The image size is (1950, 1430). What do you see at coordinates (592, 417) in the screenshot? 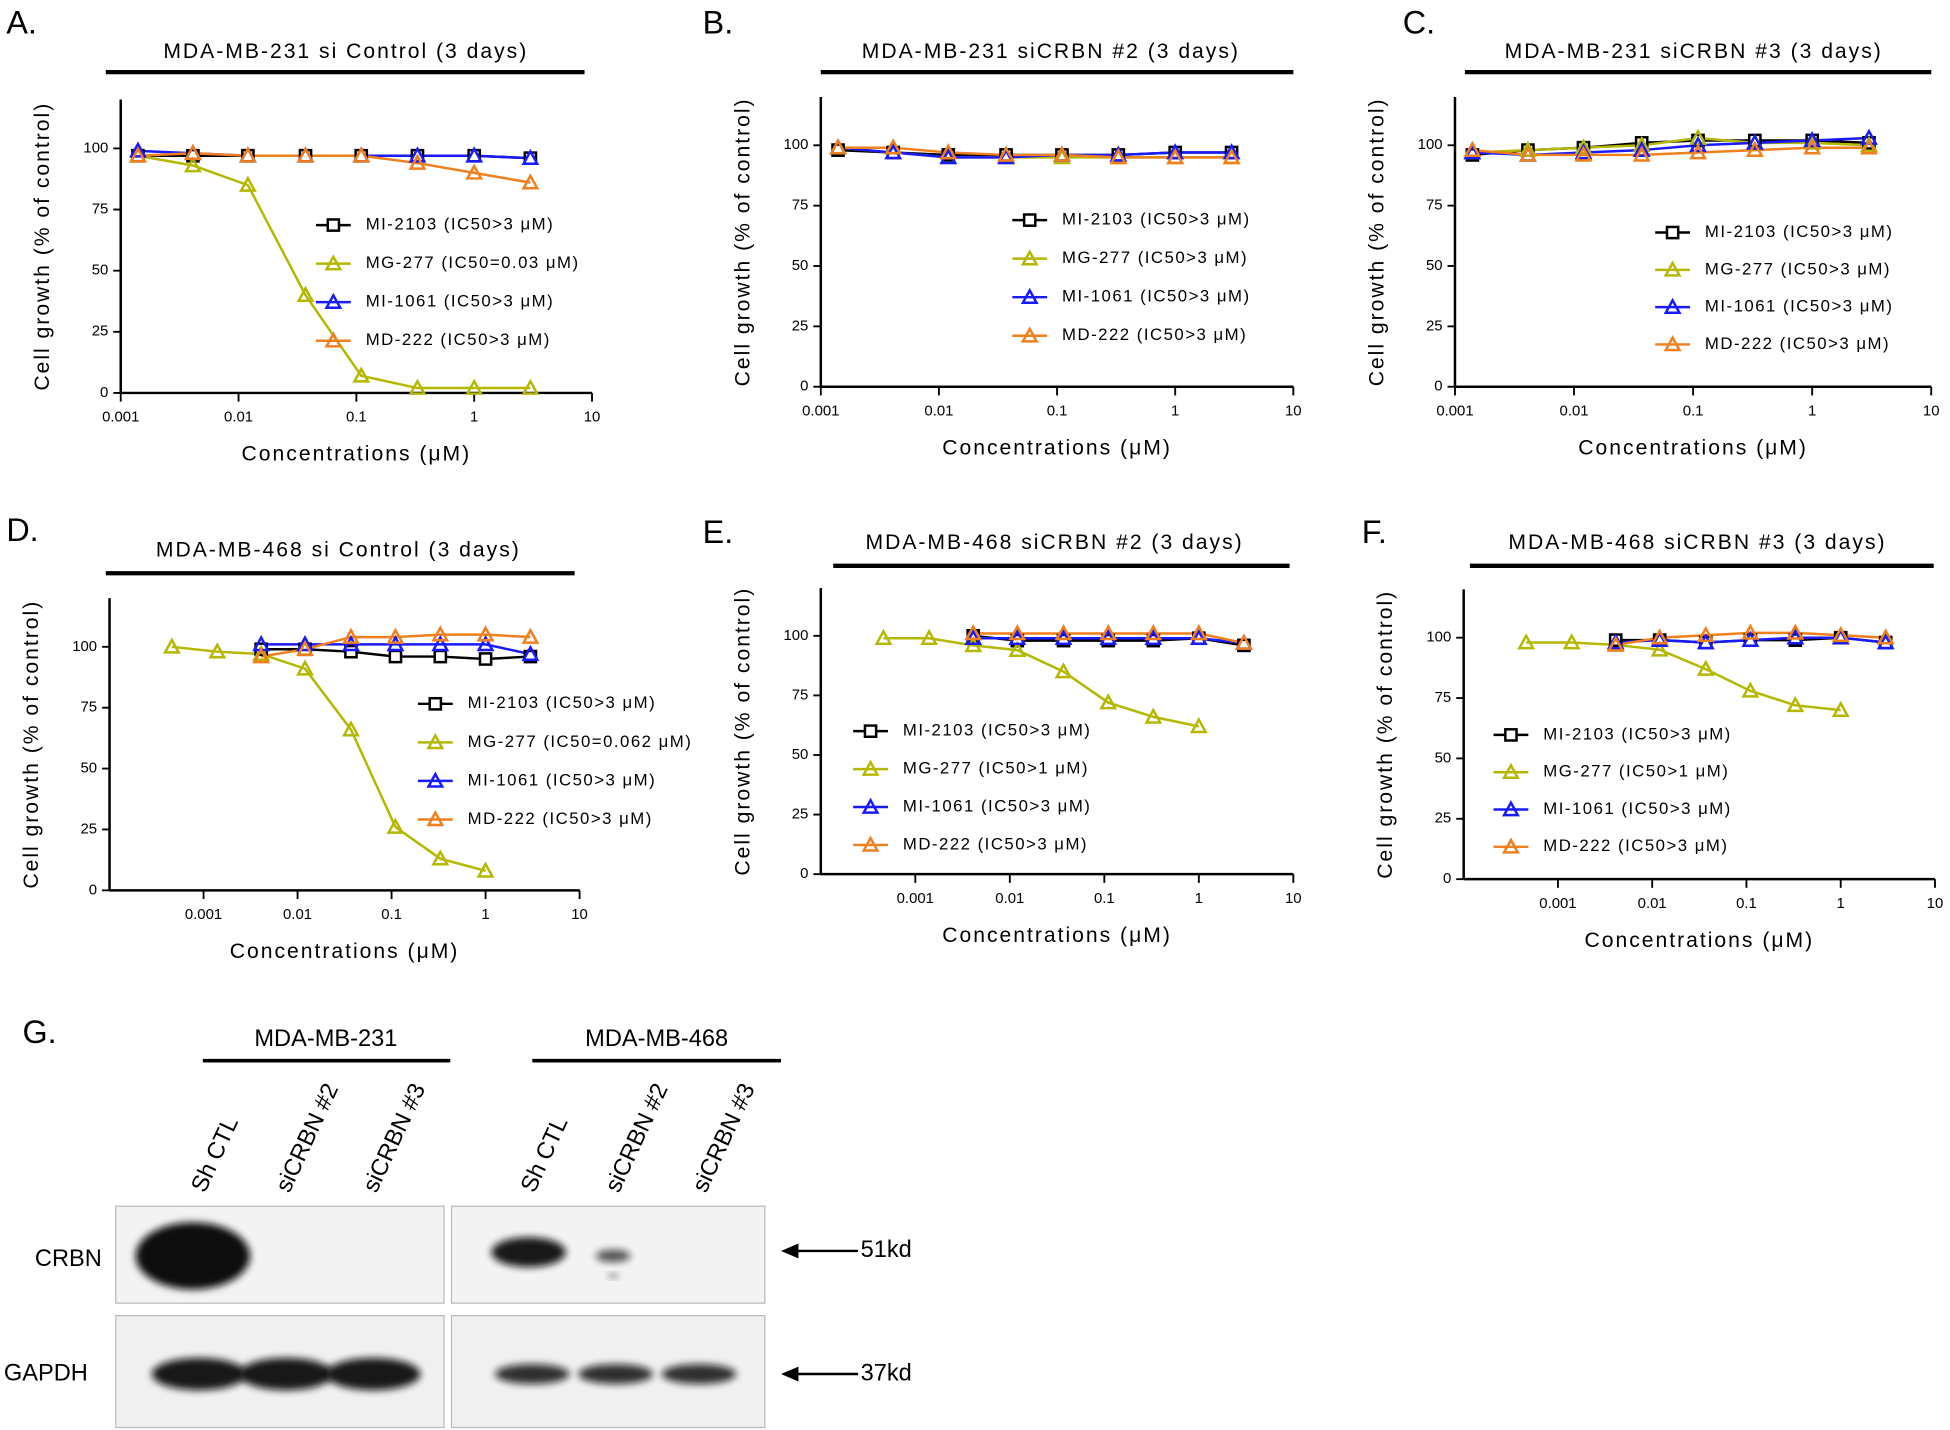
I see `x-tick-label: 10` at bounding box center [592, 417].